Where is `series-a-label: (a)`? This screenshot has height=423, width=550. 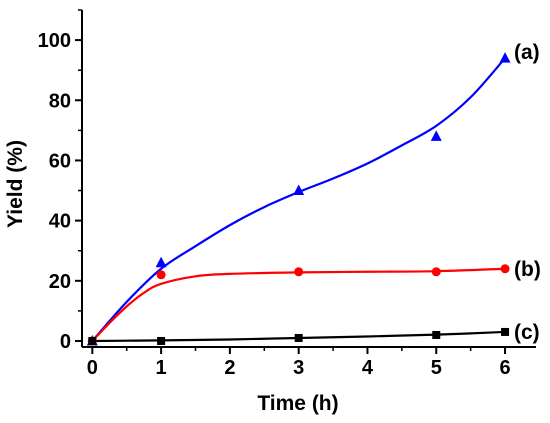
series-a-label: (a) is located at coordinates (527, 52).